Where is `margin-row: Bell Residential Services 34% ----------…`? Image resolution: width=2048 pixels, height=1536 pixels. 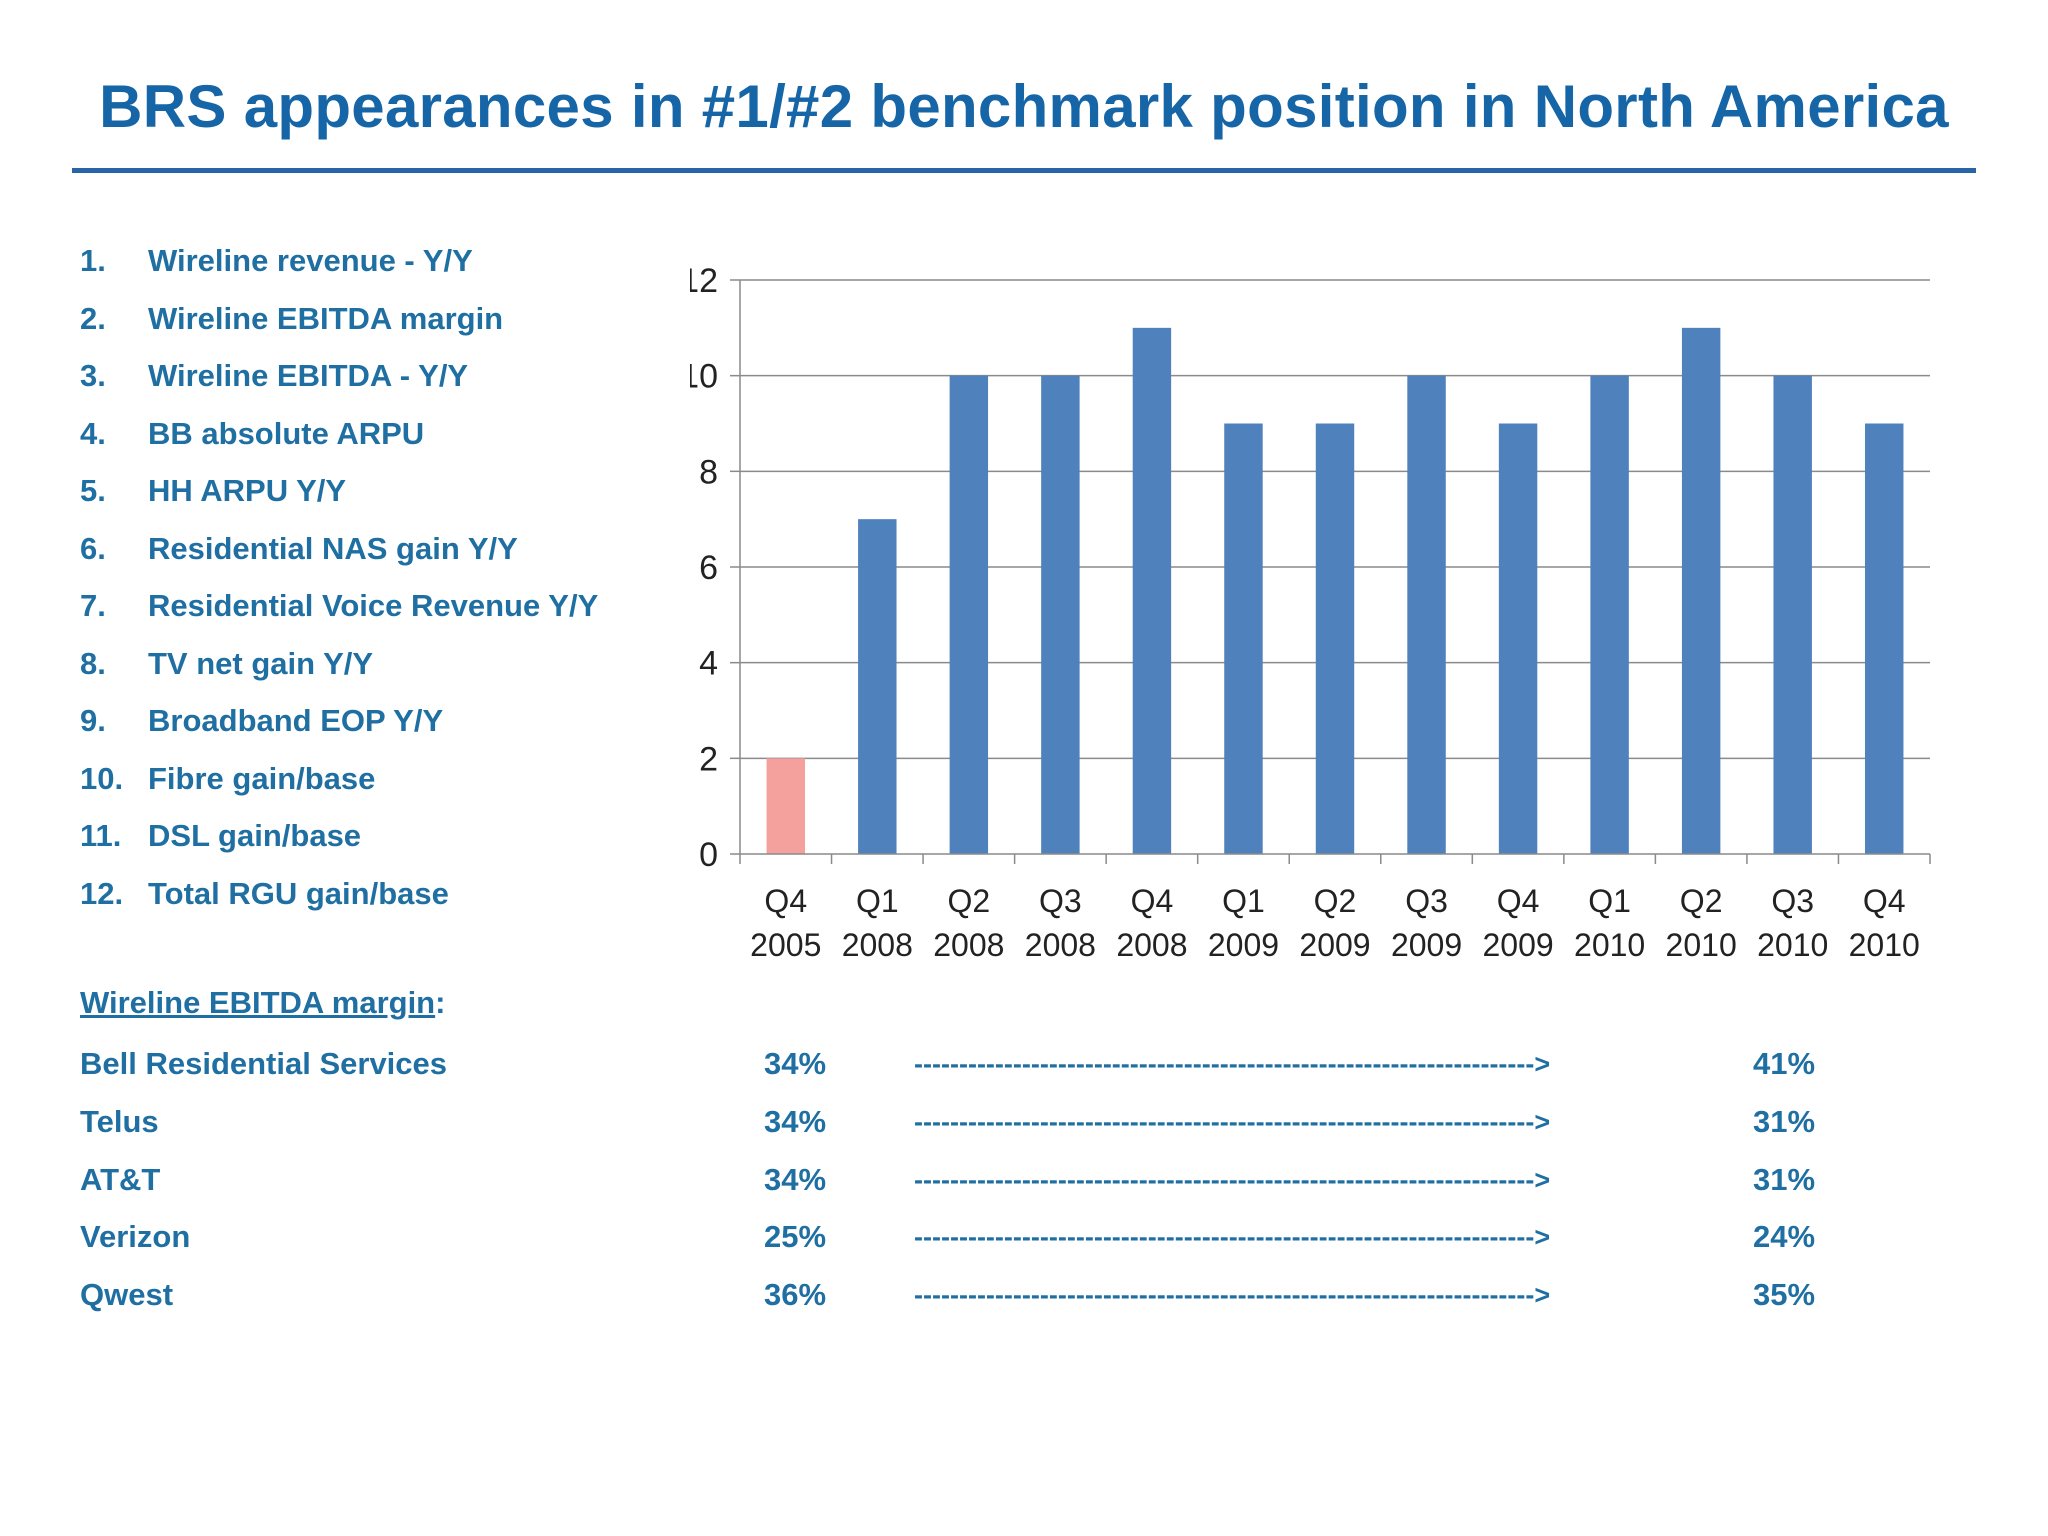 margin-row: Bell Residential Services 34% ----------… is located at coordinates (980, 1064).